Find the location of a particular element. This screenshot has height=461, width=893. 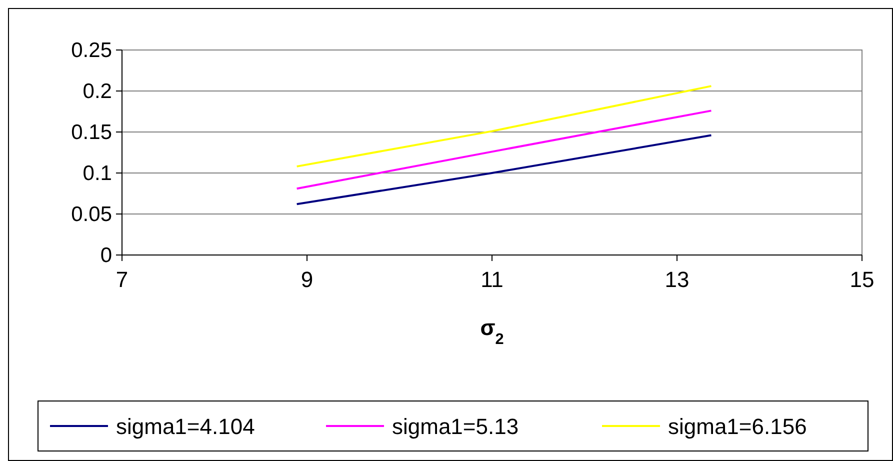

x-tick-label: 15 is located at coordinates (862, 279).